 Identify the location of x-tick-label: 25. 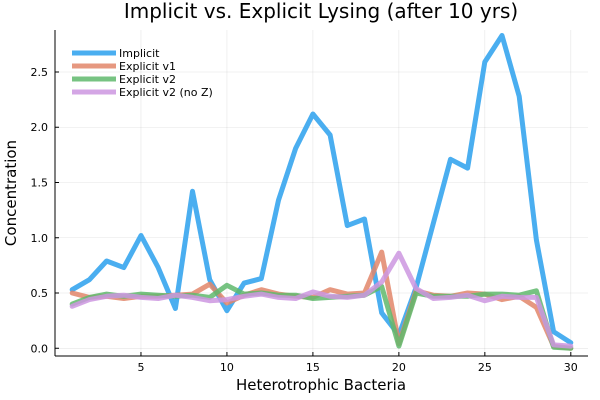
(485, 367).